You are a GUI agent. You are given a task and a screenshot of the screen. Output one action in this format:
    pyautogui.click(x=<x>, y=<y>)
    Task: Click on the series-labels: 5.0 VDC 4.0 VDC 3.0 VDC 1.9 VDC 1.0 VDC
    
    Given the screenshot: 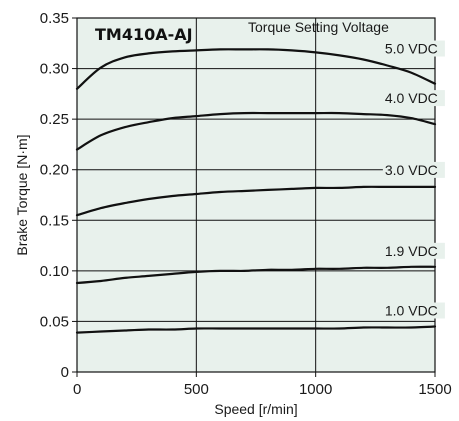 What is the action you would take?
    pyautogui.click(x=413, y=179)
    